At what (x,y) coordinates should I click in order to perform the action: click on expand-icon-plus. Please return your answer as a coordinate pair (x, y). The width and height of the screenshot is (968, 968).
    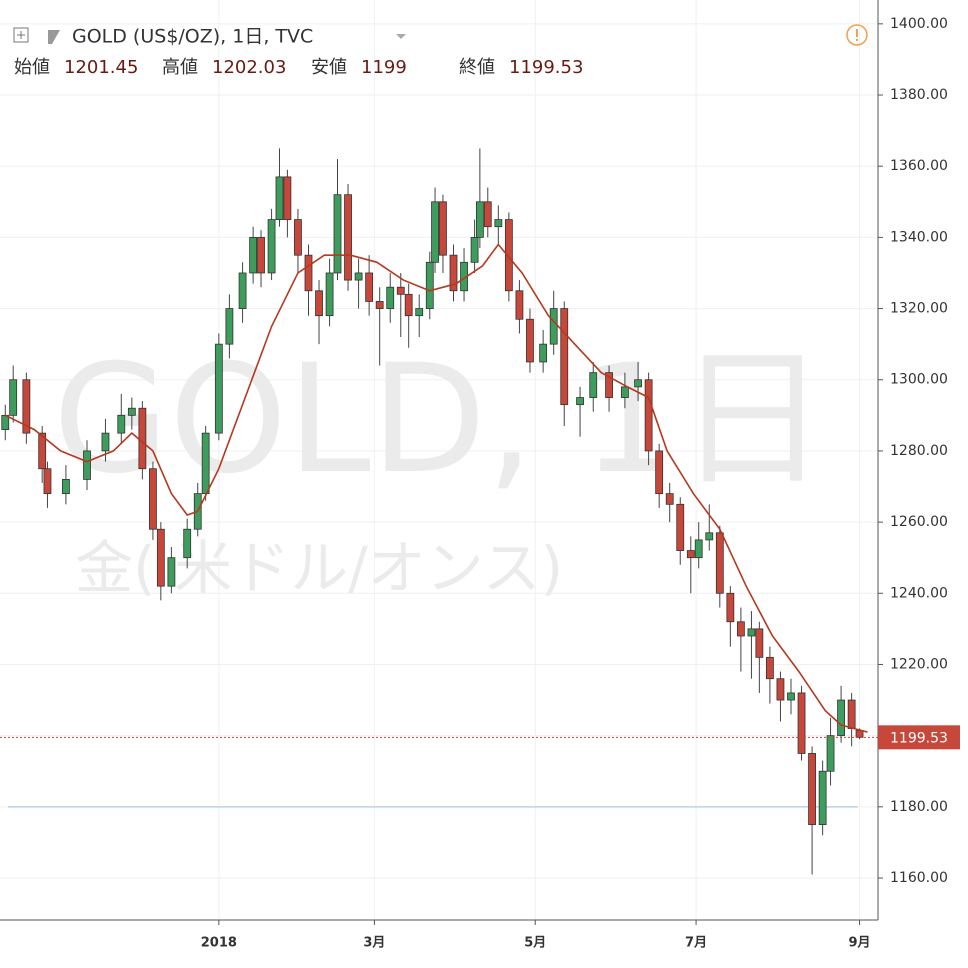
    Looking at the image, I should click on (21, 35).